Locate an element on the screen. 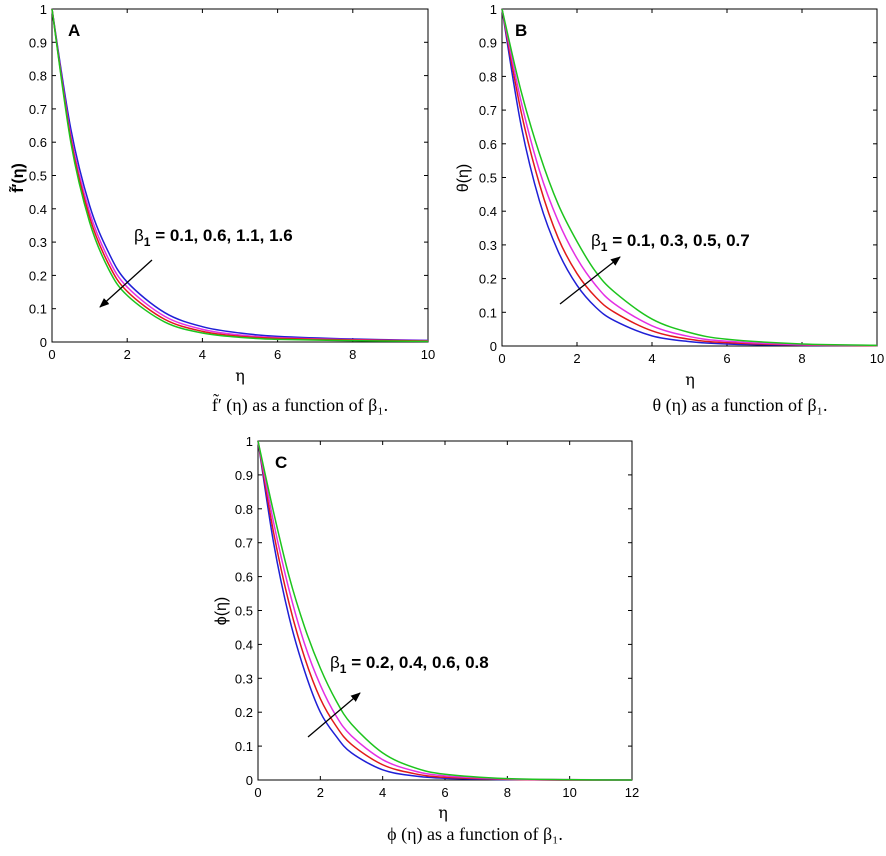 The height and width of the screenshot is (856, 886). panel-caption: f̃′ (η) as a function of β₁. is located at coordinates (300, 404).